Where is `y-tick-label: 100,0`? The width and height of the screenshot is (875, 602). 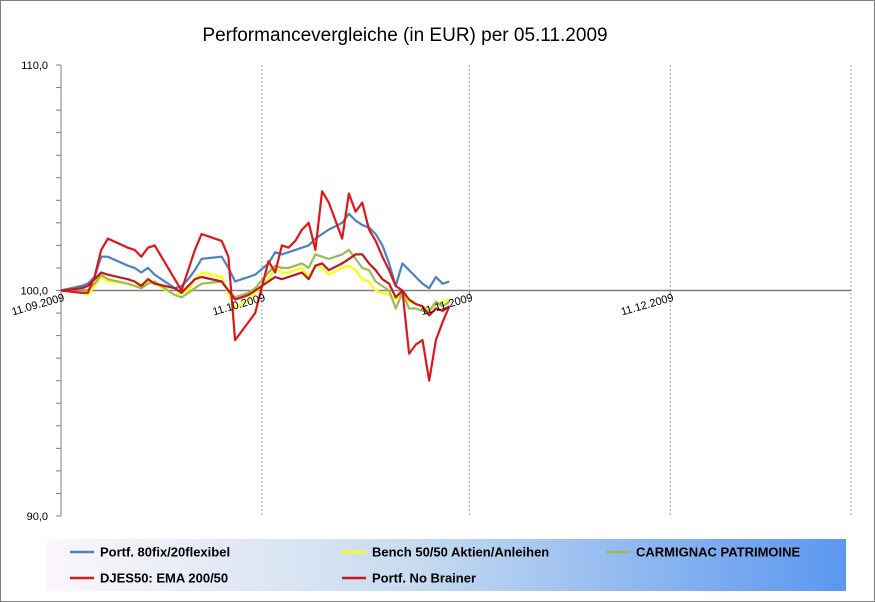
y-tick-label: 100,0 is located at coordinates (34, 292).